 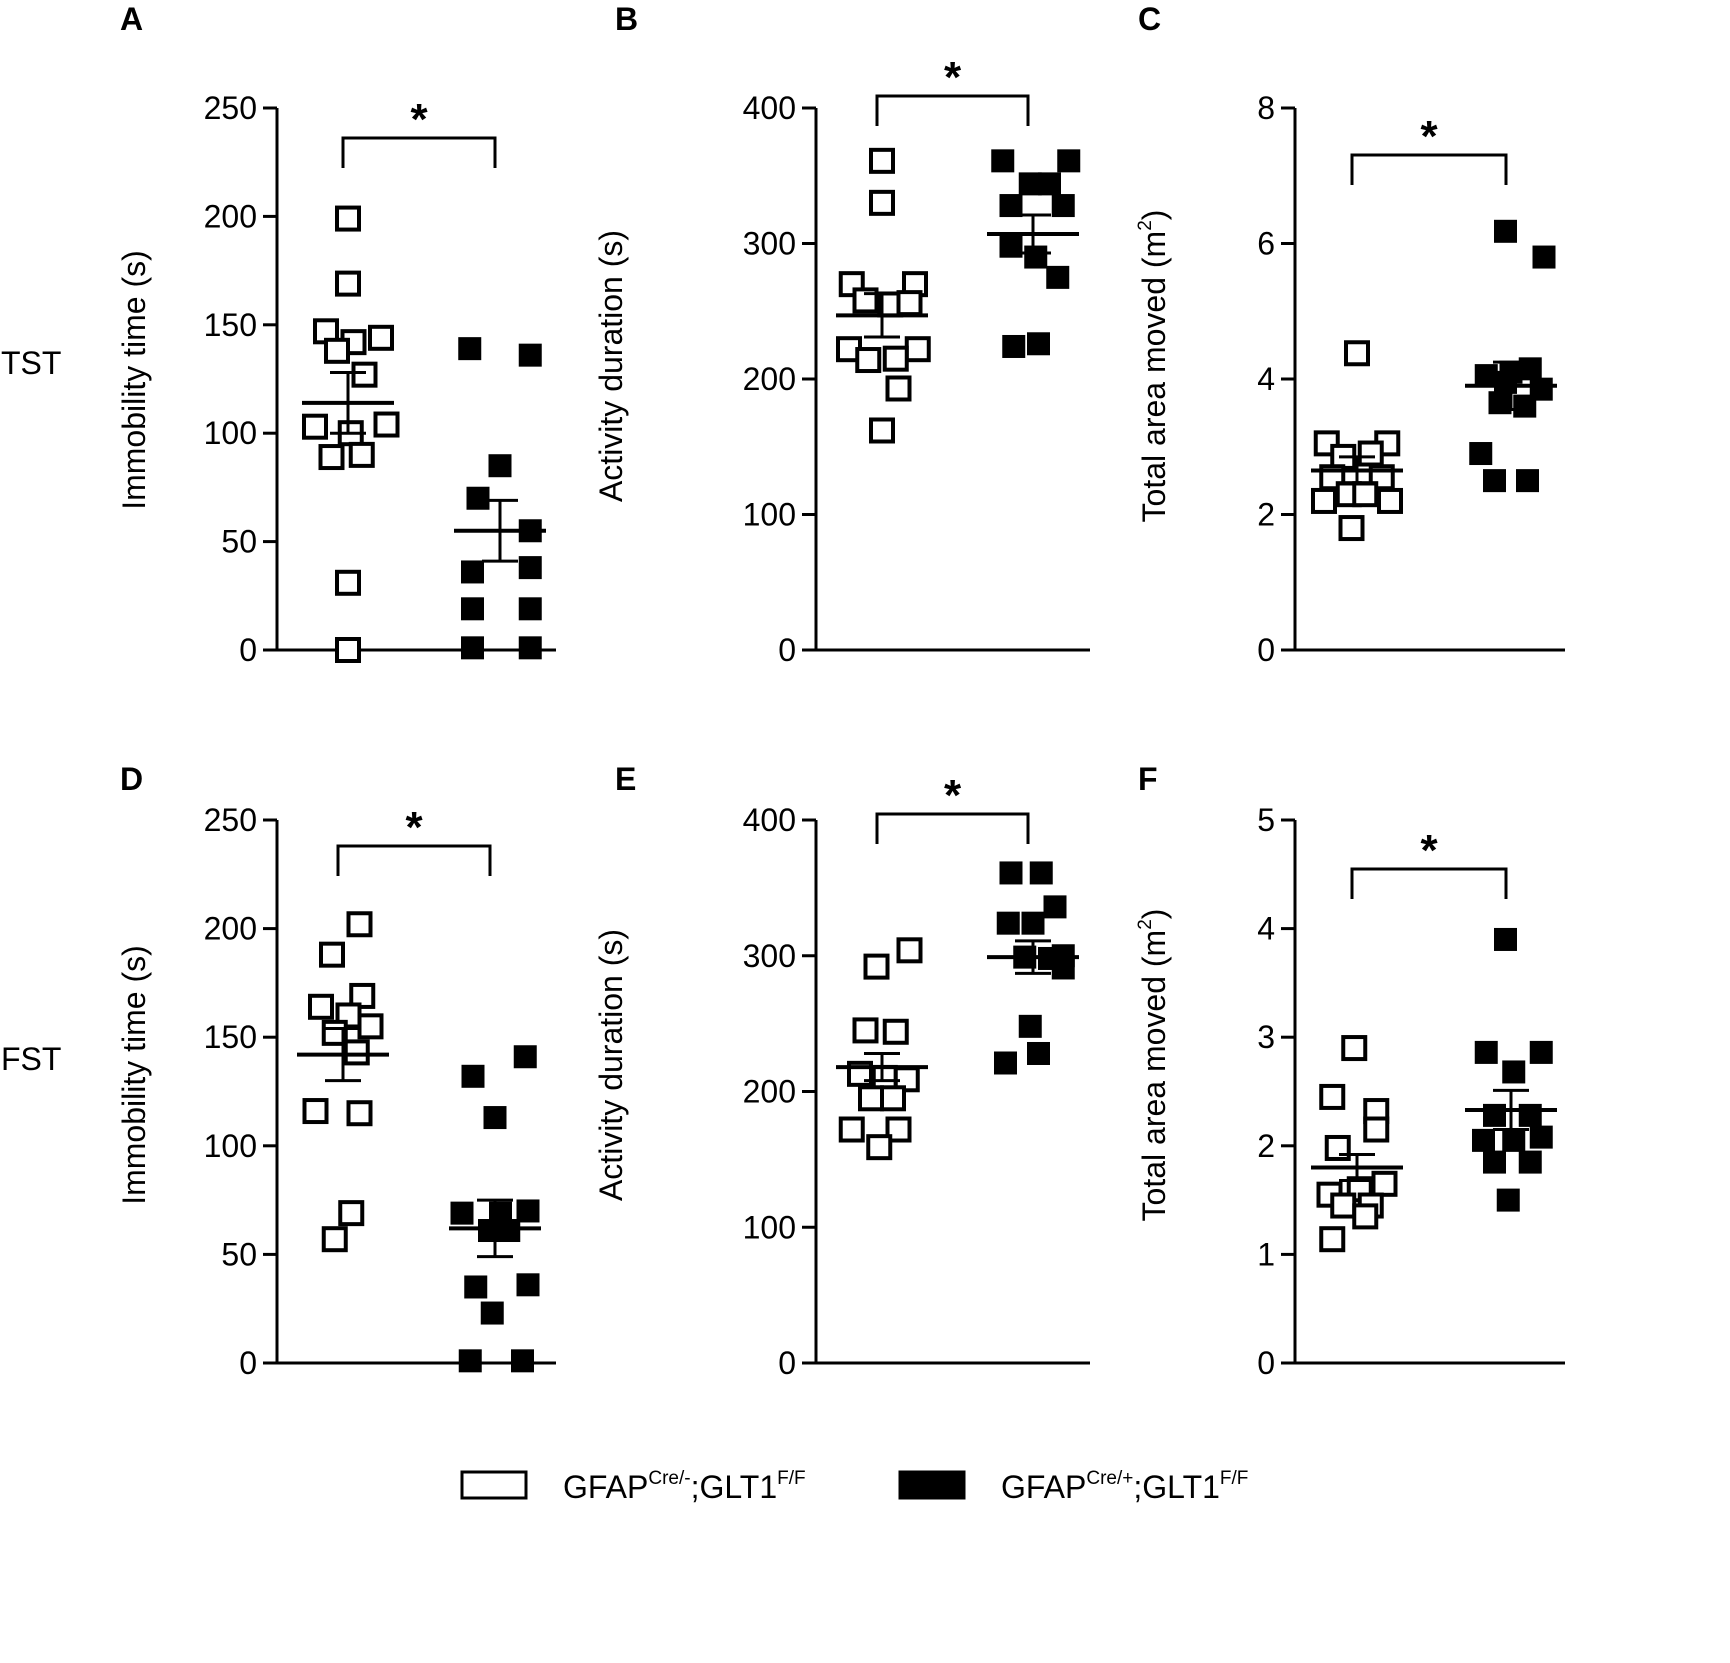 I want to click on y-tick-label: 300, so click(x=769, y=244).